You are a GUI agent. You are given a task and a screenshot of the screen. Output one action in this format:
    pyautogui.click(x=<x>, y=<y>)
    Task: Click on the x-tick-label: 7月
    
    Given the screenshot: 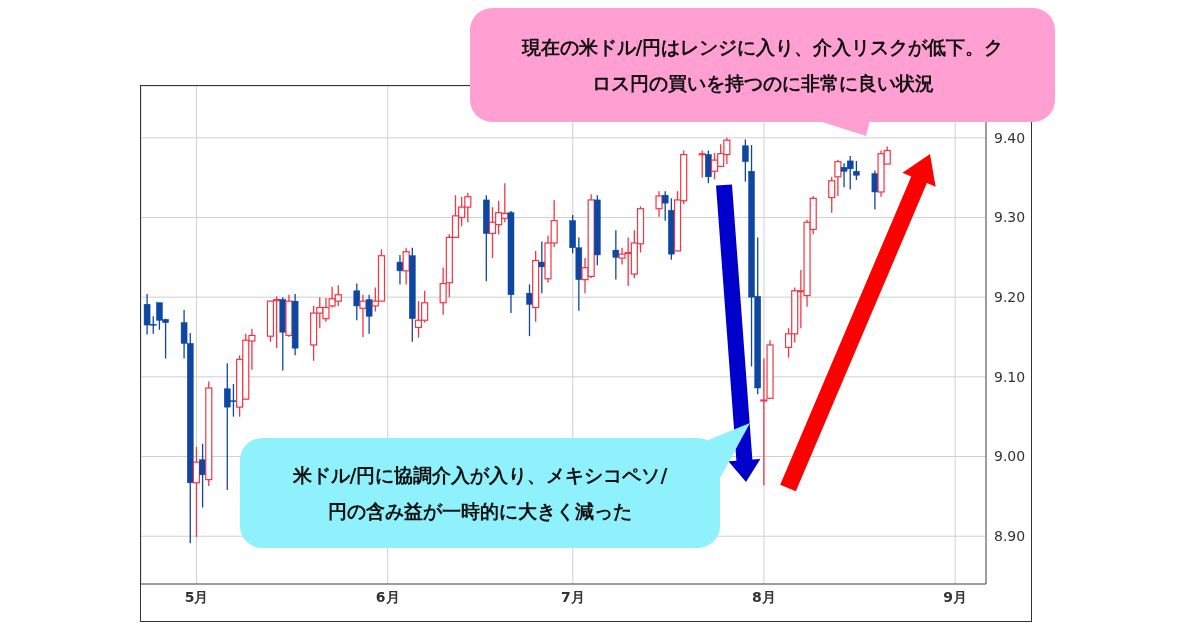 What is the action you would take?
    pyautogui.click(x=572, y=596)
    